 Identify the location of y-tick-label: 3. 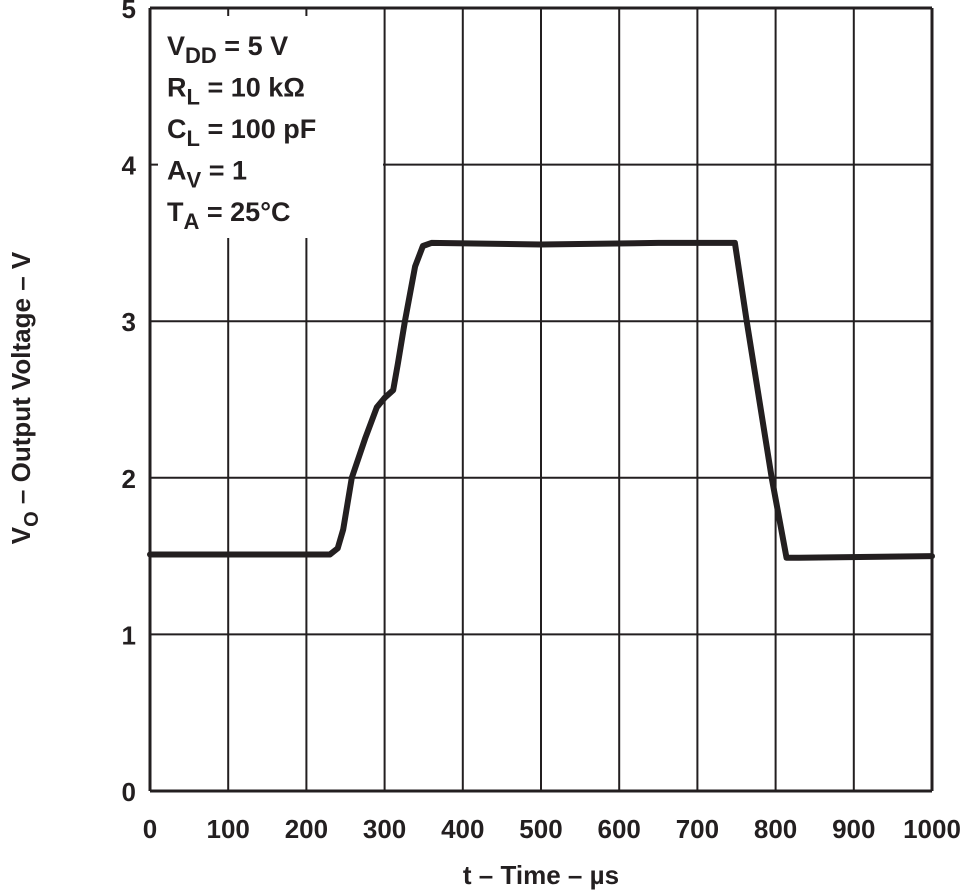
(129, 322).